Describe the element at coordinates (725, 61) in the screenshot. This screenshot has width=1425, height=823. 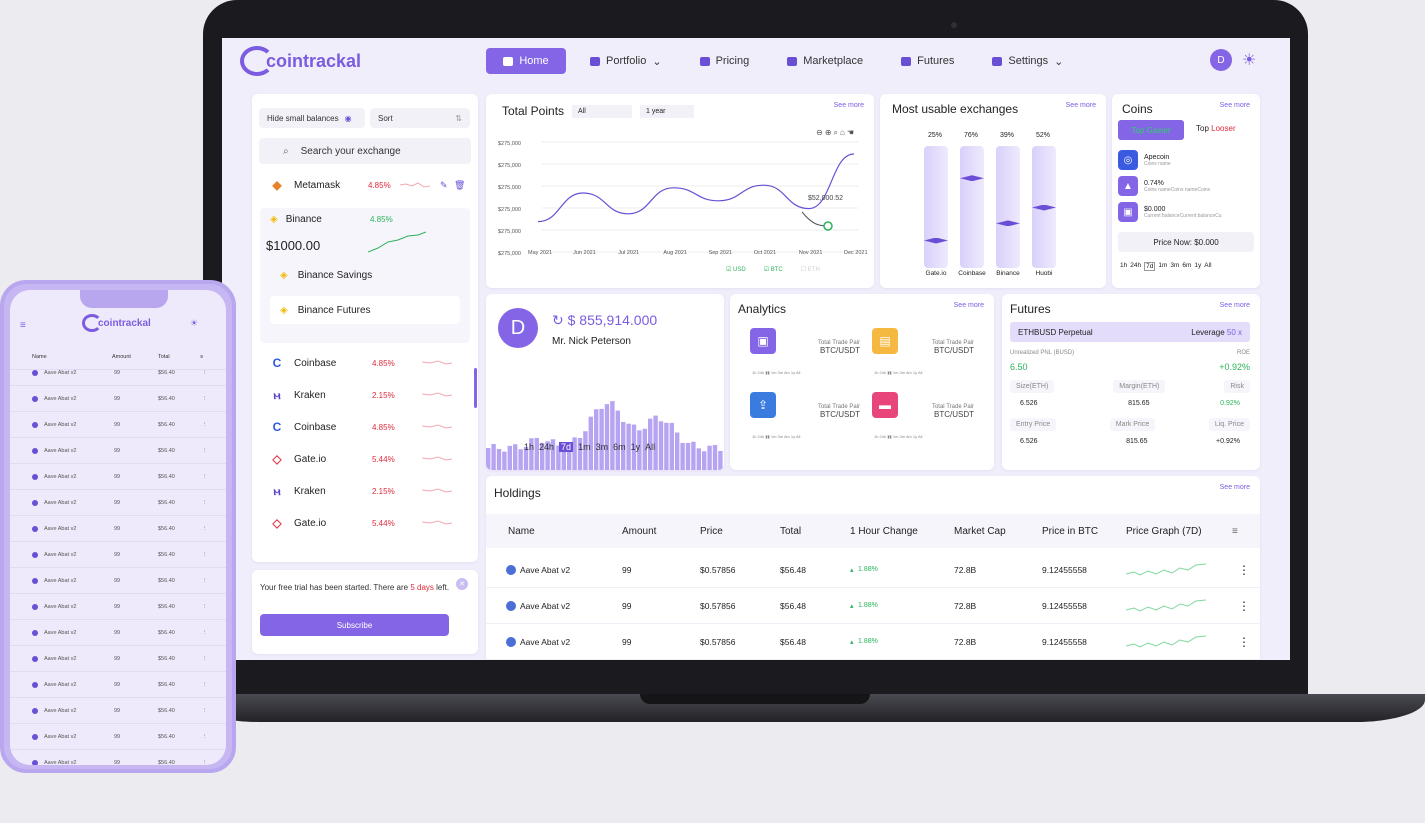
I see `nav-pricing: Pricing` at that location.